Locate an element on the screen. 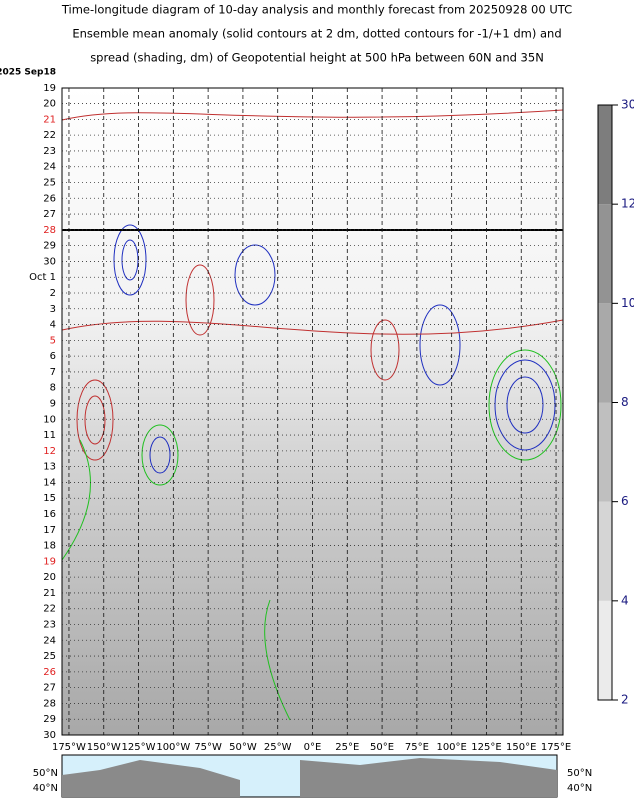 The height and width of the screenshot is (804, 634). x-tick-label: 150°E is located at coordinates (521, 747).